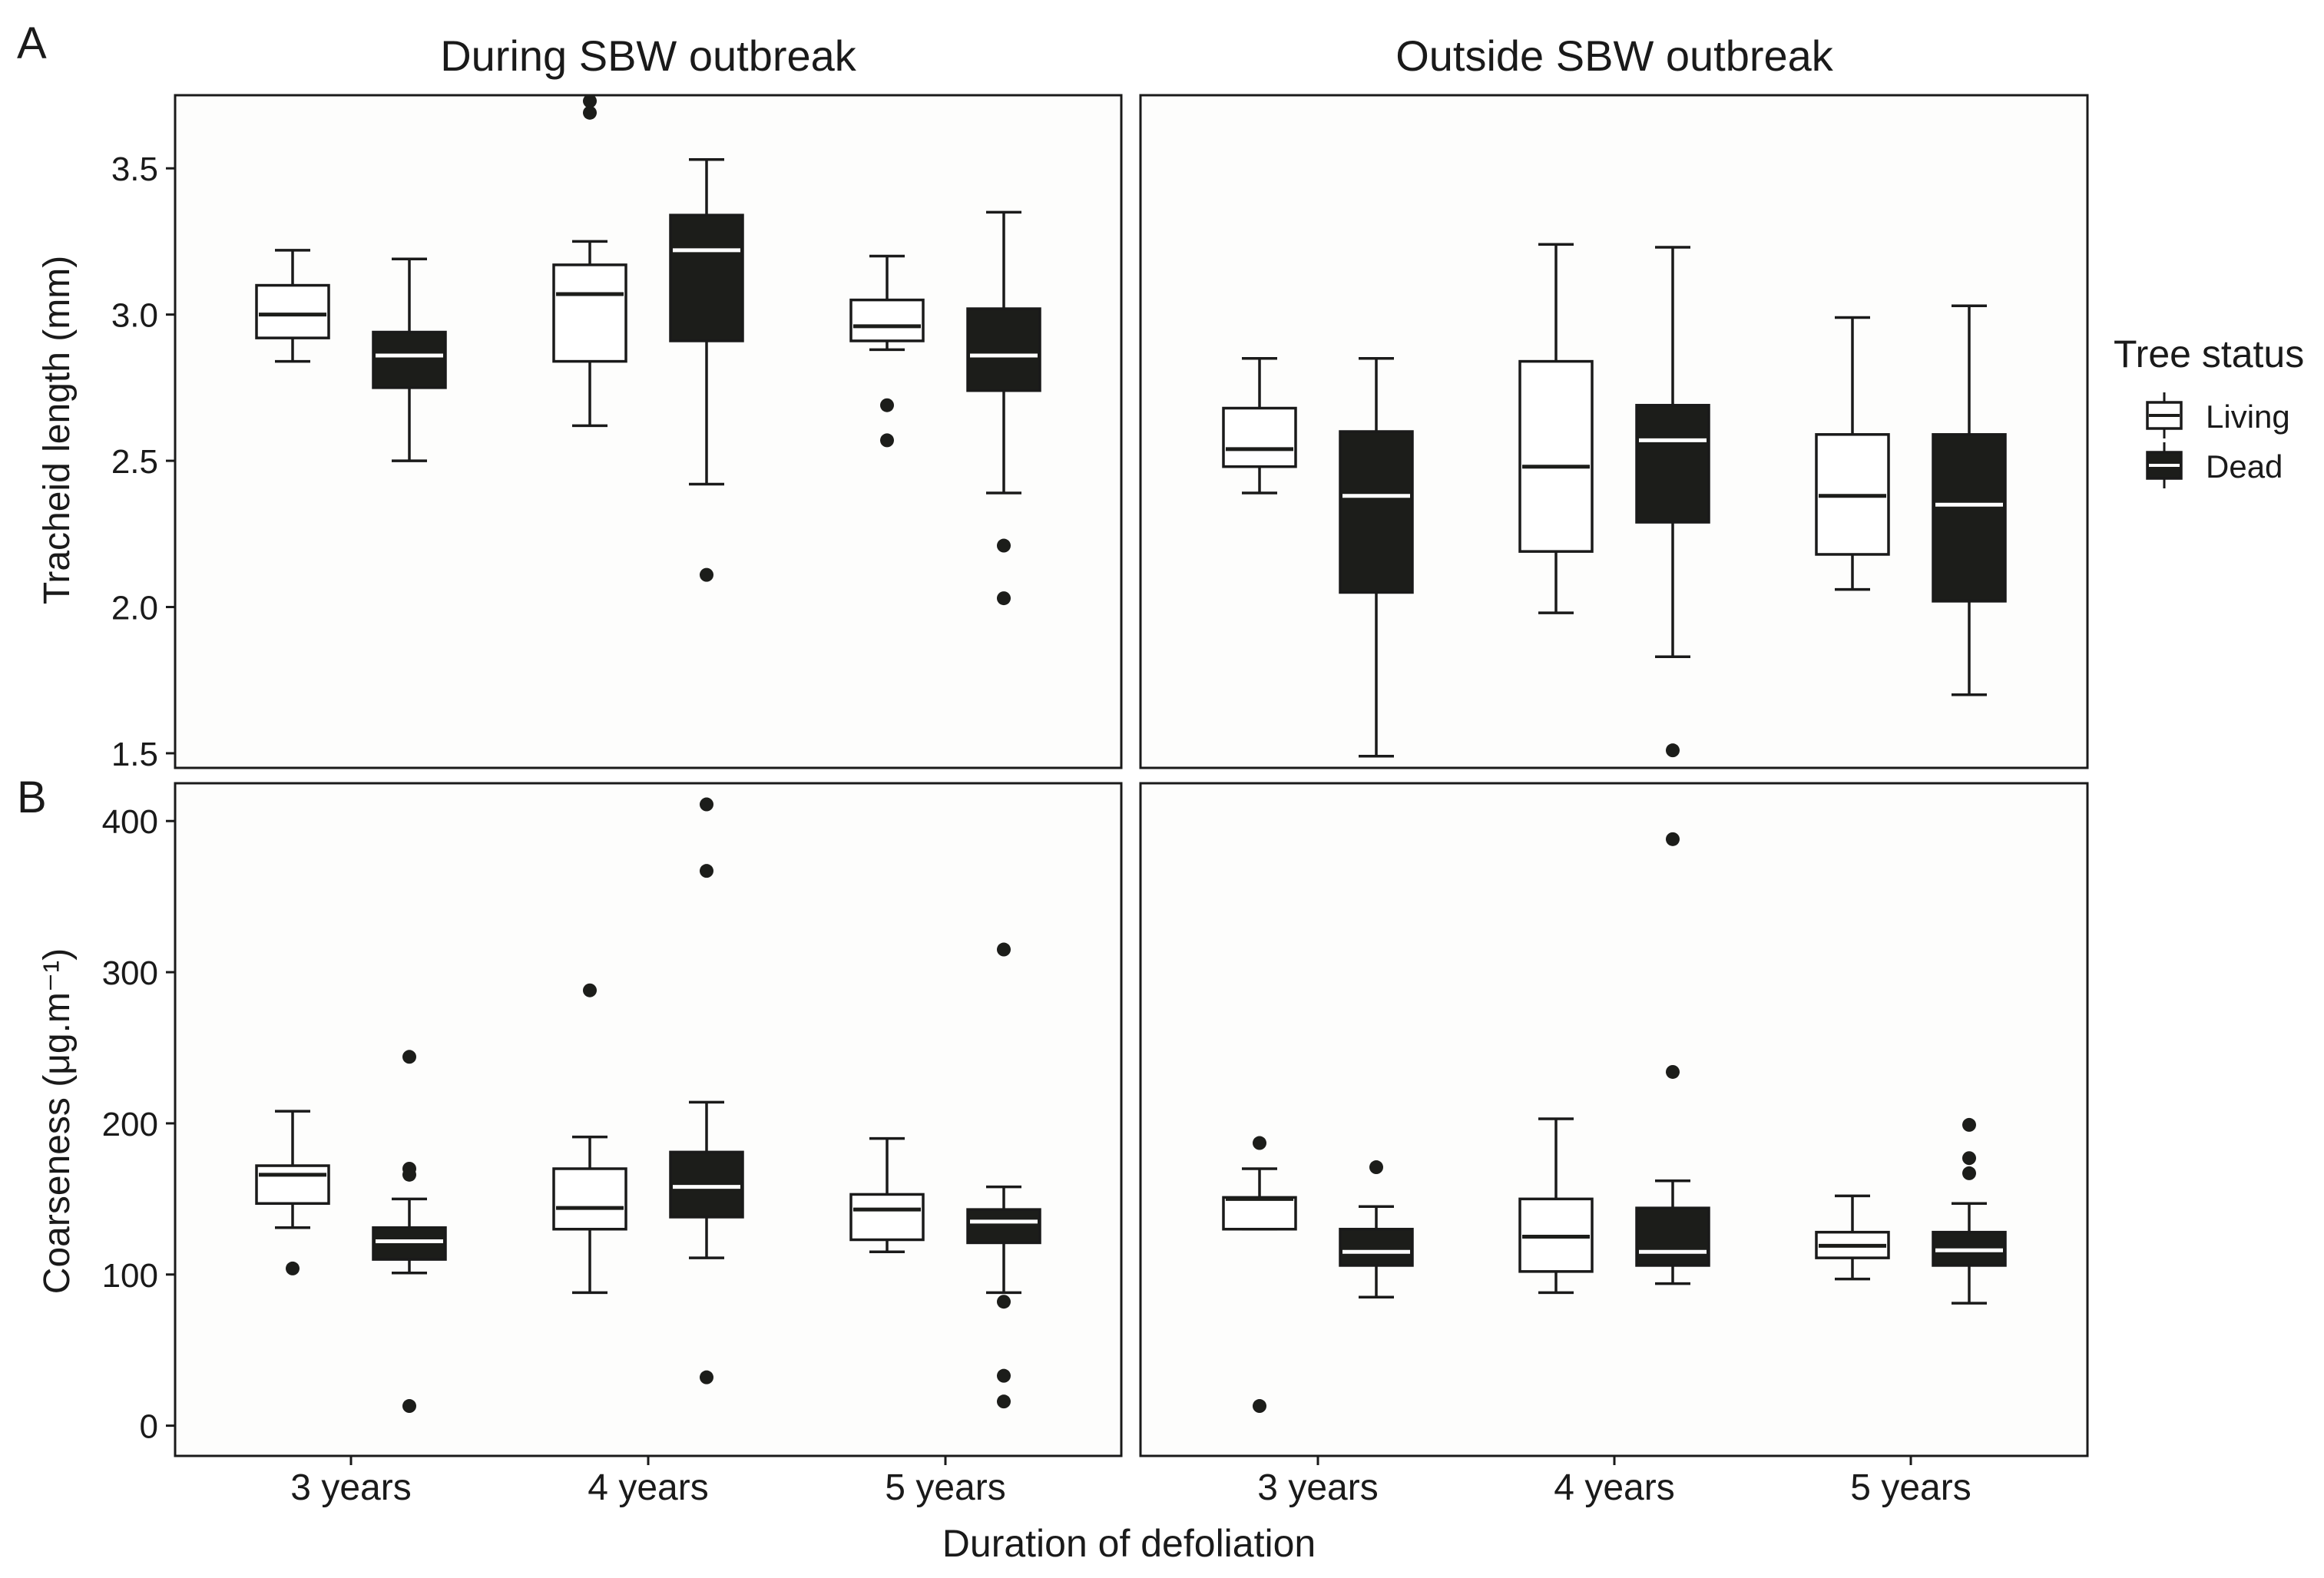 This screenshot has width=2324, height=1578. What do you see at coordinates (2164, 440) in the screenshot?
I see `legend-keys` at bounding box center [2164, 440].